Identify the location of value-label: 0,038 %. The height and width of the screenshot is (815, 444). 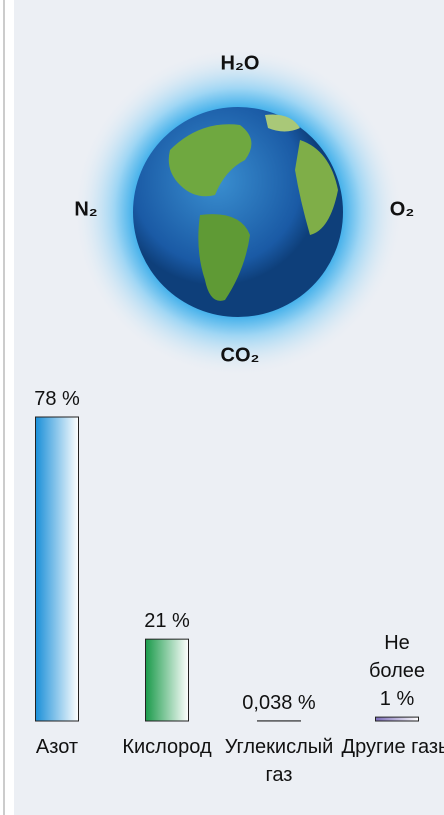
(279, 702).